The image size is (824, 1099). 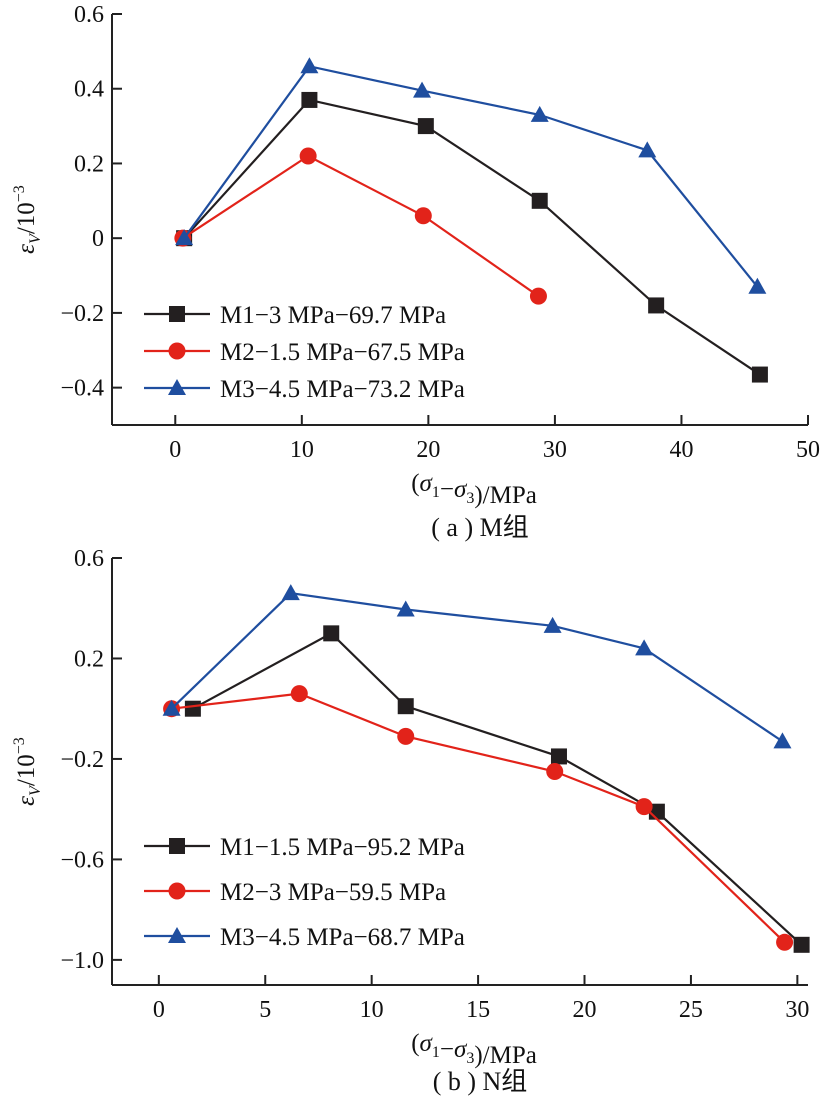 I want to click on y-tick-label: 0.4, so click(x=89, y=90).